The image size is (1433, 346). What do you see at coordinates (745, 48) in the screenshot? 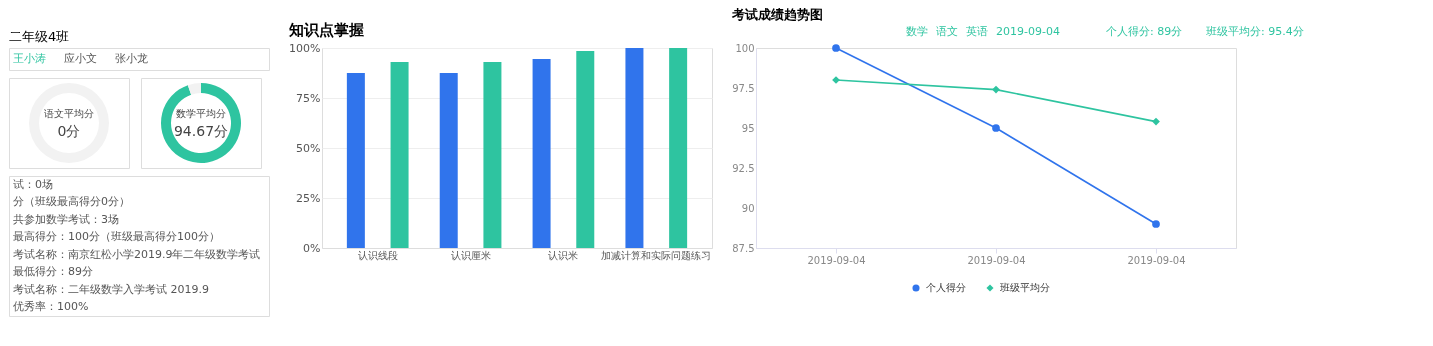
I see `y-tick-label: 100` at bounding box center [745, 48].